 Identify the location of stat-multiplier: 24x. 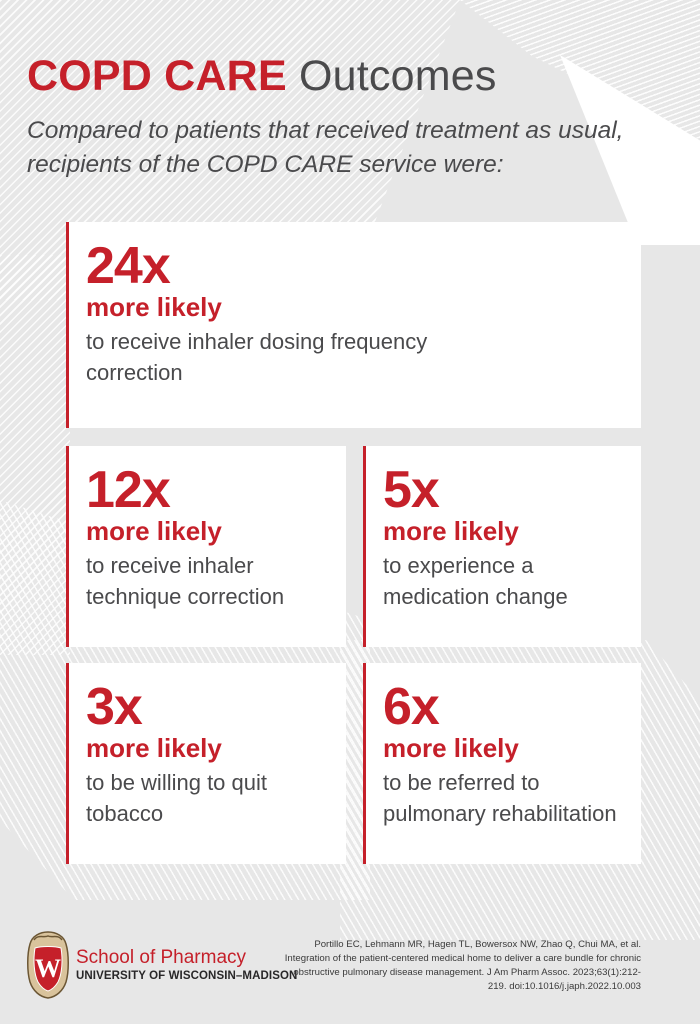
(128, 266).